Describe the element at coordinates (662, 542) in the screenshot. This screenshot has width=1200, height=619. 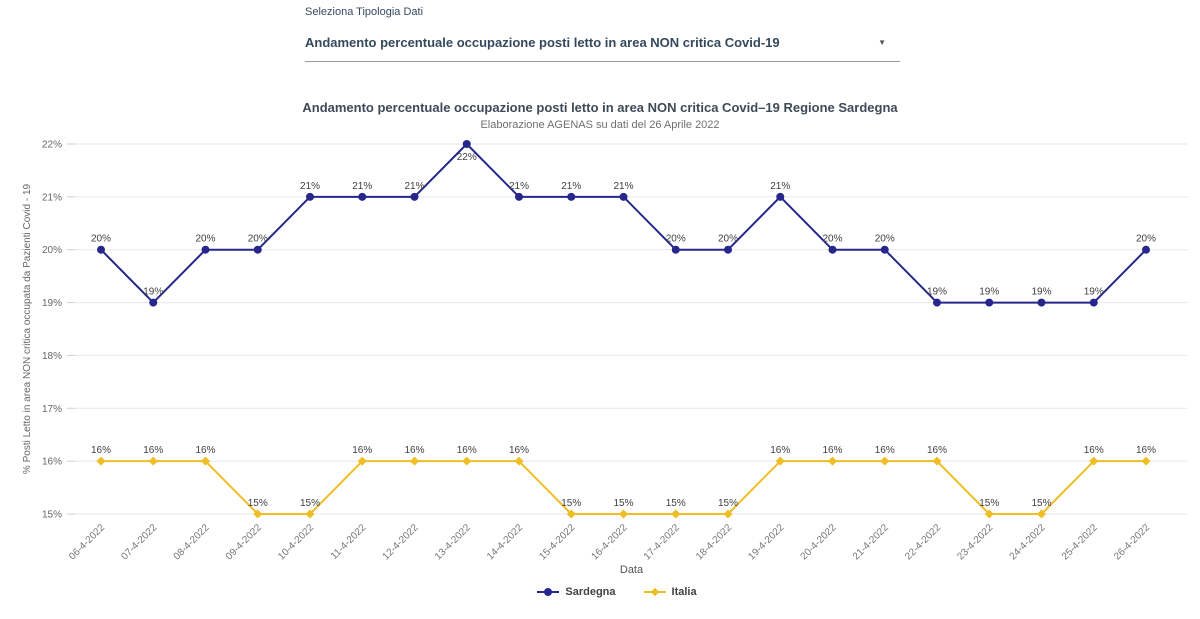
I see `x-tick-label: 17-4-2022` at that location.